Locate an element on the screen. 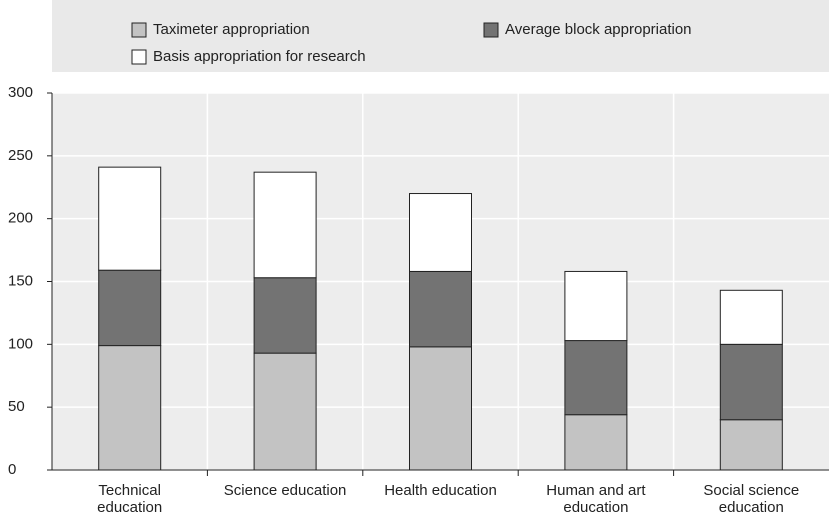 The image size is (829, 517). x-tick-label: Technical education is located at coordinates (130, 499).